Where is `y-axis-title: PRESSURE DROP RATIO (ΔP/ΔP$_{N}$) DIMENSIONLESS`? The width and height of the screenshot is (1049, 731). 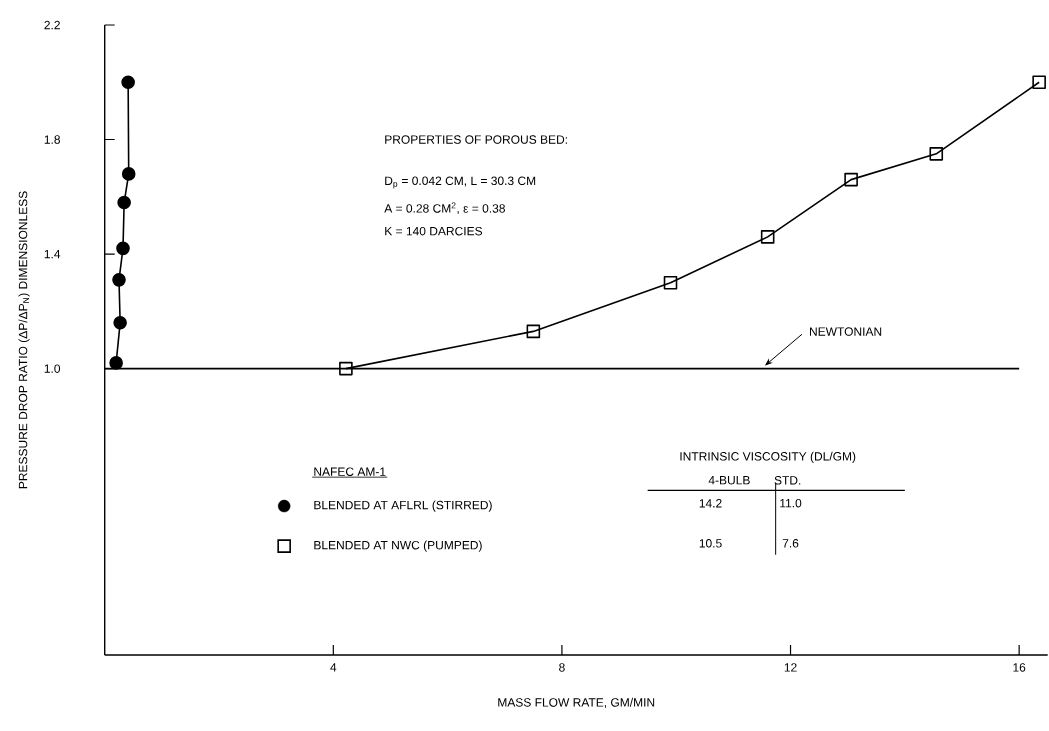 y-axis-title: PRESSURE DROP RATIO (ΔP/ΔP$_{N}$) DIMENSIONLESS is located at coordinates (24, 340).